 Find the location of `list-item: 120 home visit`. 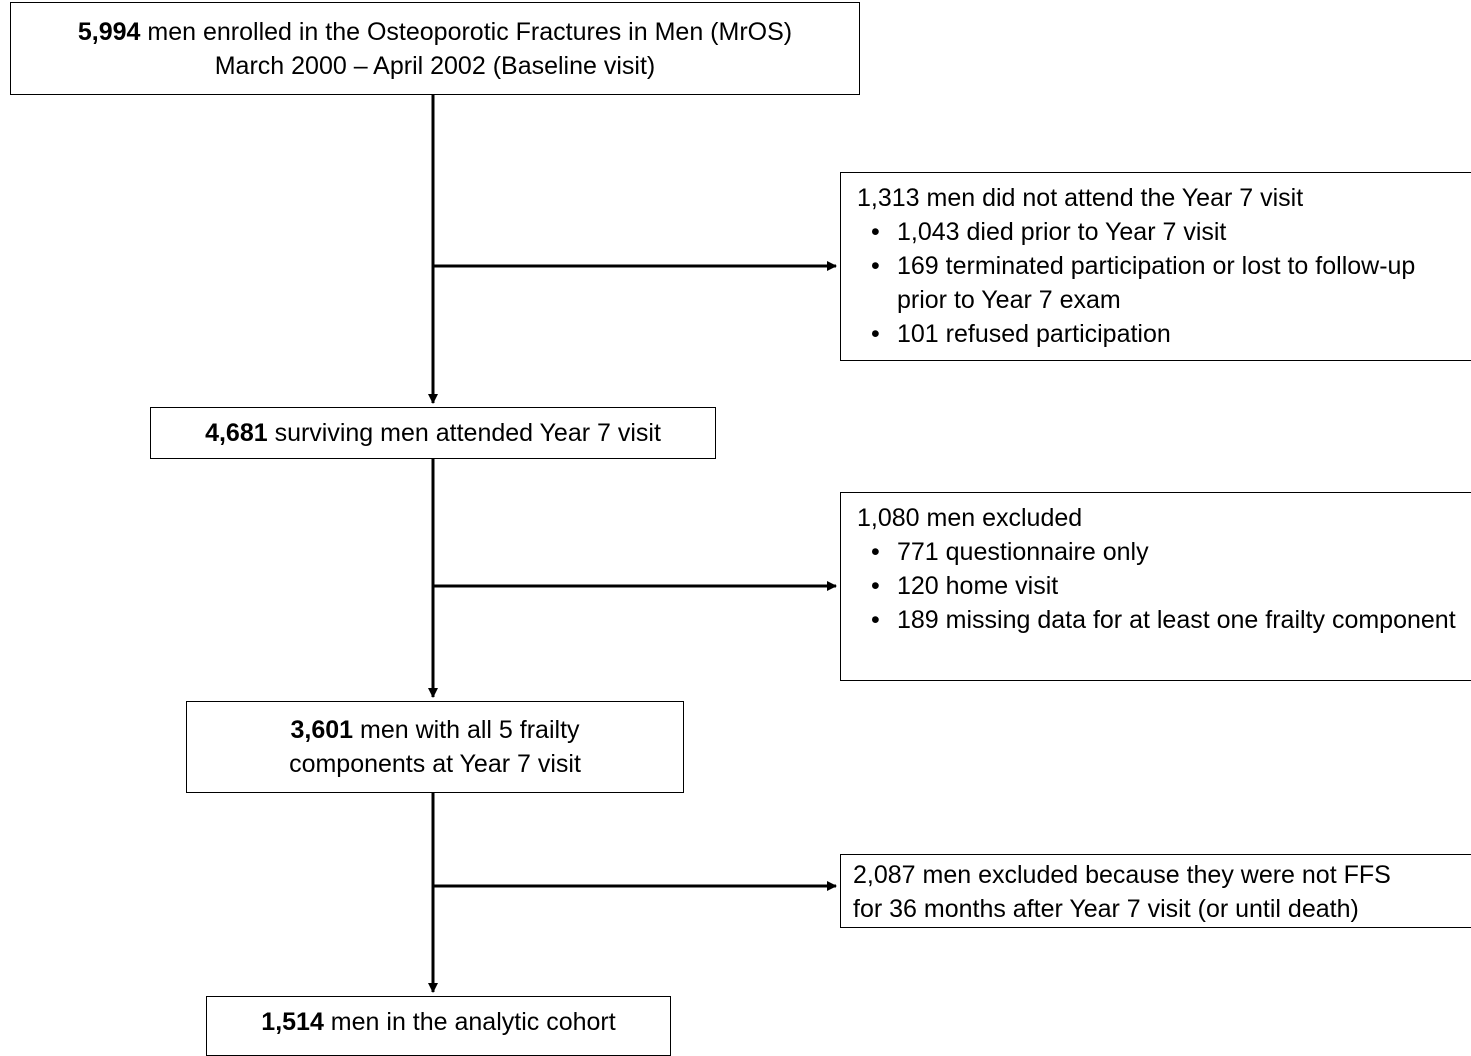

list-item: 120 home visit is located at coordinates (1164, 586).